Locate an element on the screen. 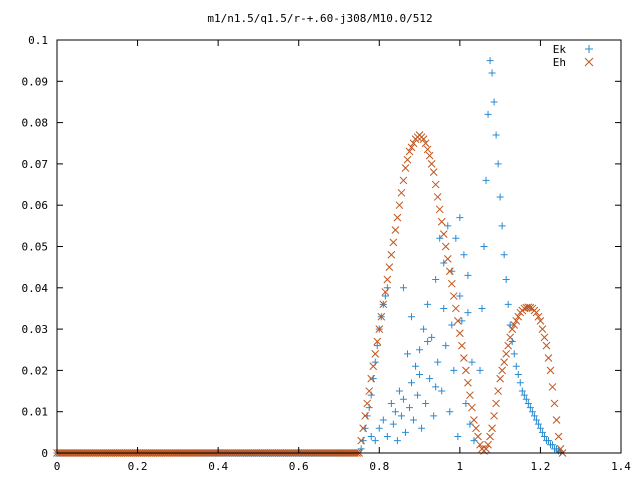  x-tick-label: 0.2 is located at coordinates (138, 466).